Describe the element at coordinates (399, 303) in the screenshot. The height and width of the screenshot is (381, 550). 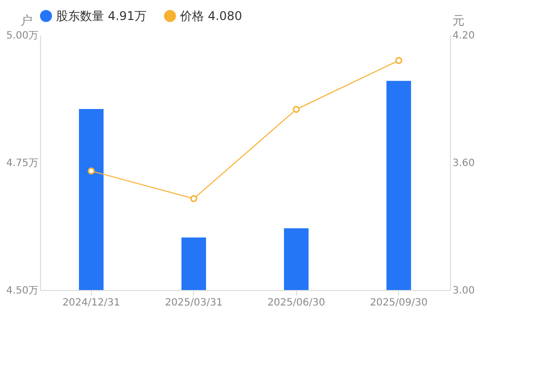
I see `x-tick-label: 2025/09/30` at that location.